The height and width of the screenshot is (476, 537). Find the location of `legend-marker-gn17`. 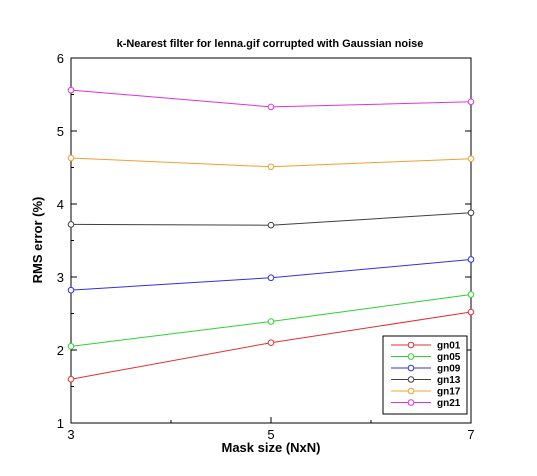

legend-marker-gn17 is located at coordinates (411, 391).